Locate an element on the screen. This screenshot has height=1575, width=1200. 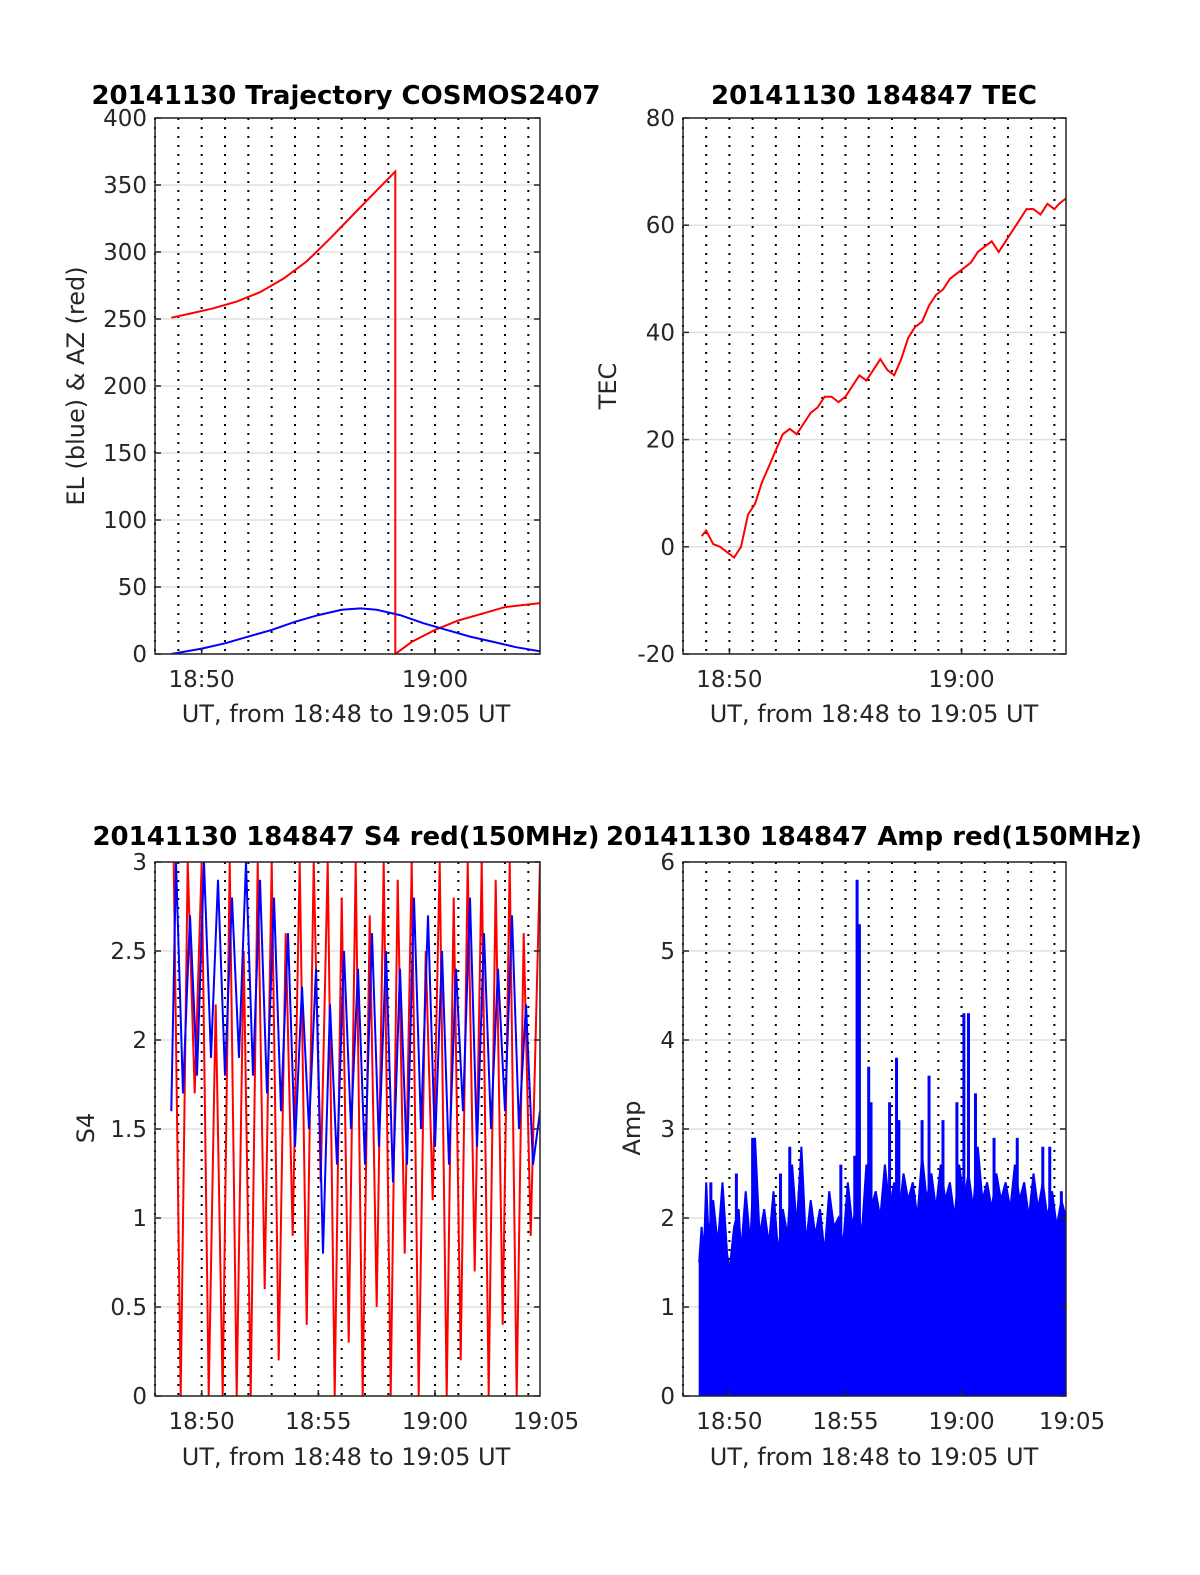
y-tick-label: 80 is located at coordinates (660, 119).